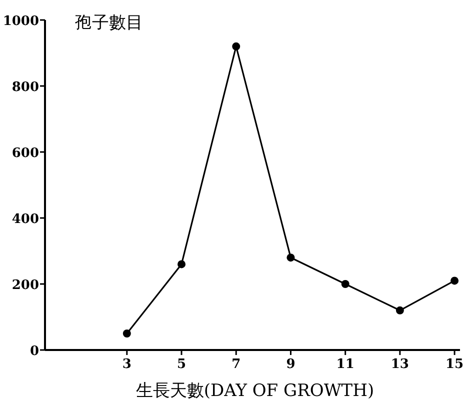  Describe the element at coordinates (34, 351) in the screenshot. I see `y-tick-label: 0` at that location.